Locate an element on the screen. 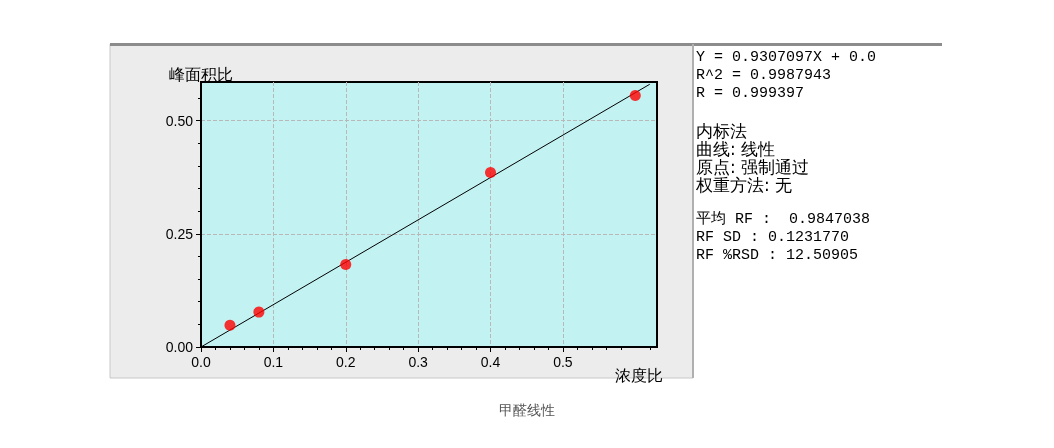 The image size is (1054, 448). text: 甲醛线性 is located at coordinates (527, 410).